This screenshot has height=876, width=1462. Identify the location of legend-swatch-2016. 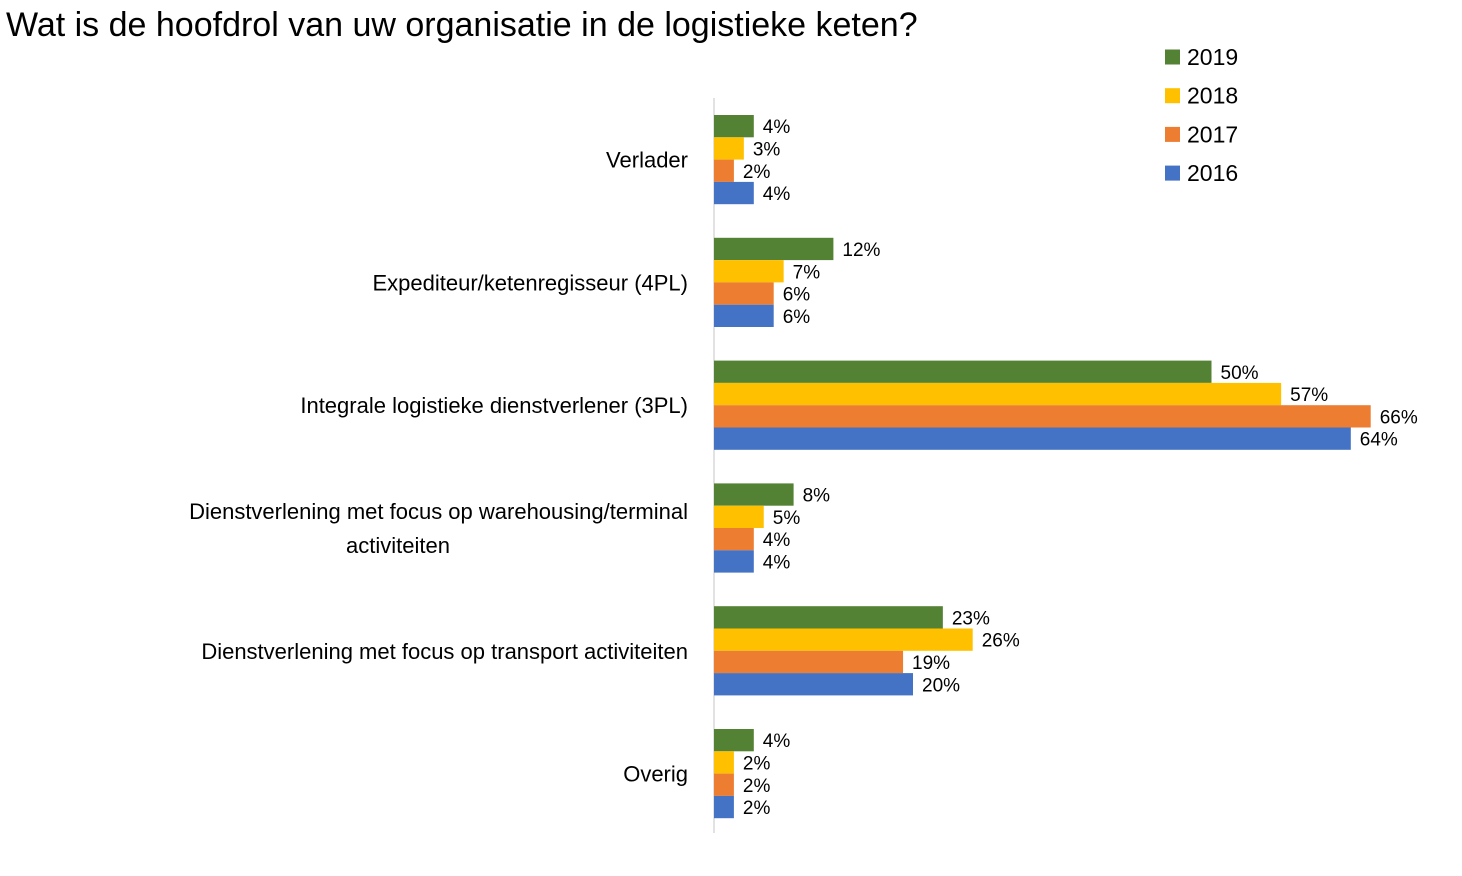
(1172, 173).